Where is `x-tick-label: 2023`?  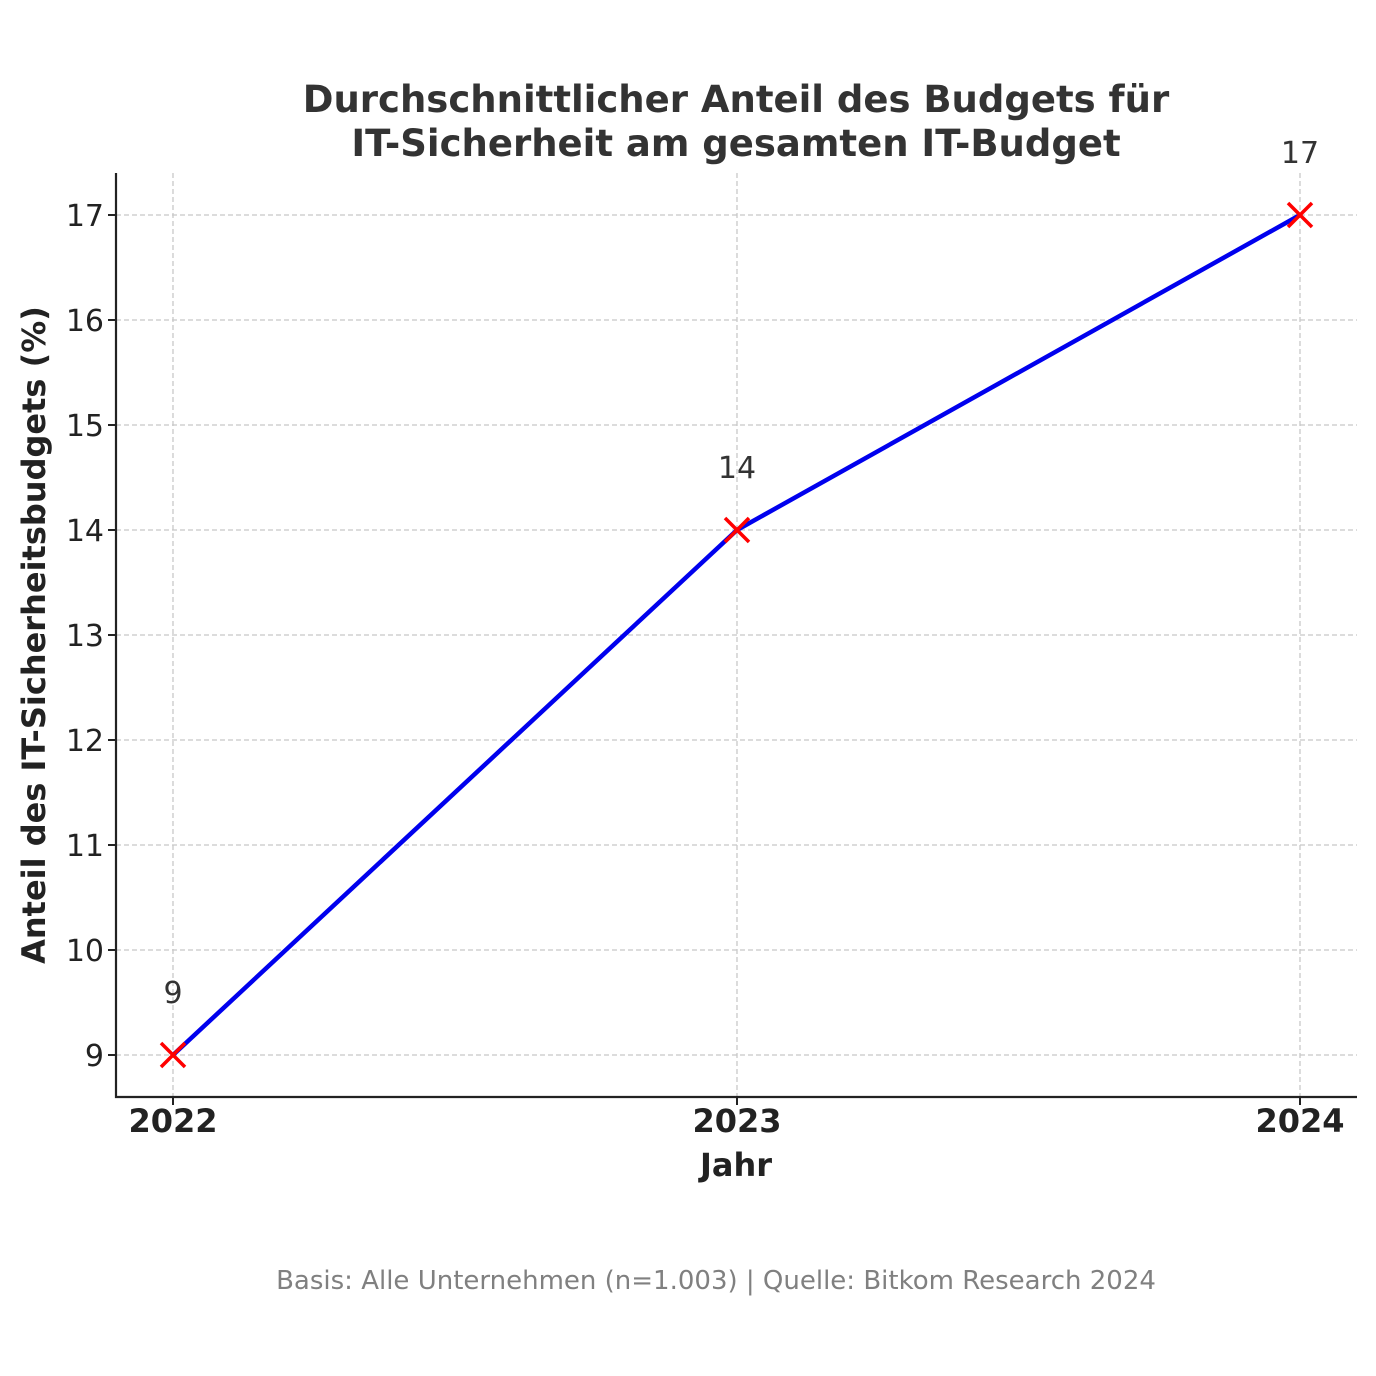
x-tick-label: 2023 is located at coordinates (736, 1121).